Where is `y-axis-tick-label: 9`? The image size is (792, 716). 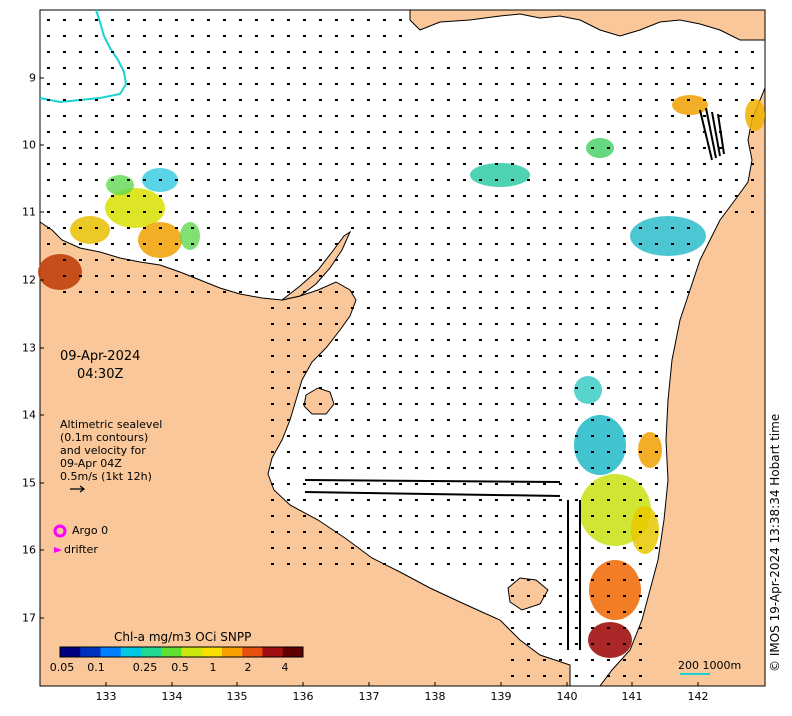 y-axis-tick-label: 9 is located at coordinates (32, 78).